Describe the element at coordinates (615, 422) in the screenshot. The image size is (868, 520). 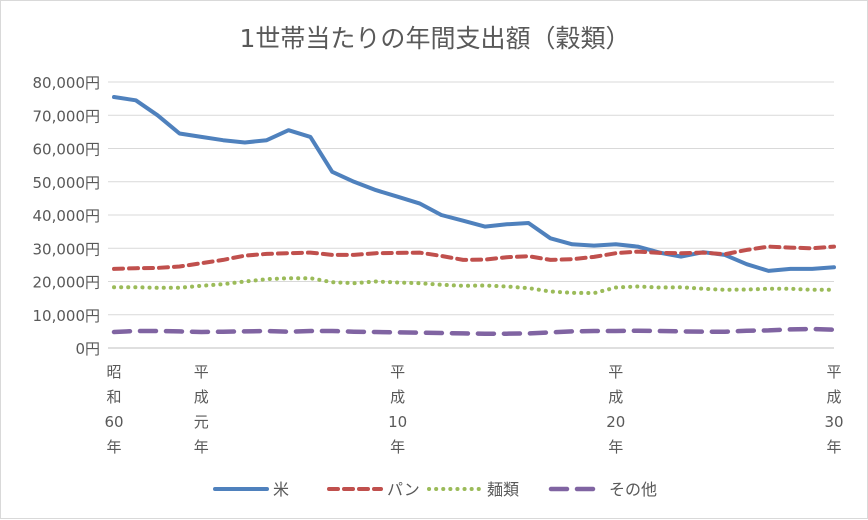
I see `x-tick-label: 20` at that location.